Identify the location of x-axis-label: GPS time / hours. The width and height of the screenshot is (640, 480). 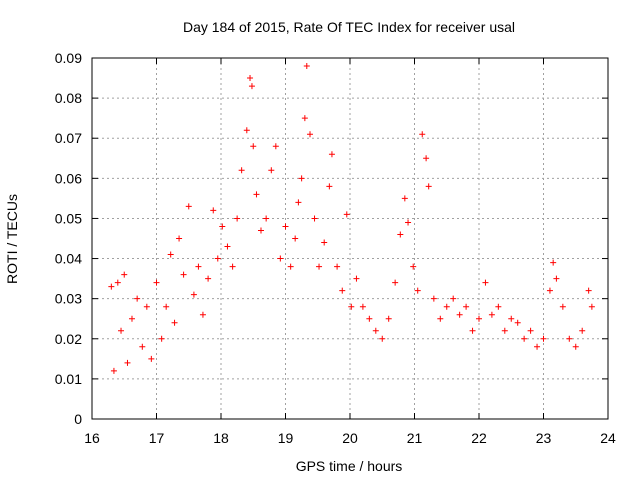
(349, 466).